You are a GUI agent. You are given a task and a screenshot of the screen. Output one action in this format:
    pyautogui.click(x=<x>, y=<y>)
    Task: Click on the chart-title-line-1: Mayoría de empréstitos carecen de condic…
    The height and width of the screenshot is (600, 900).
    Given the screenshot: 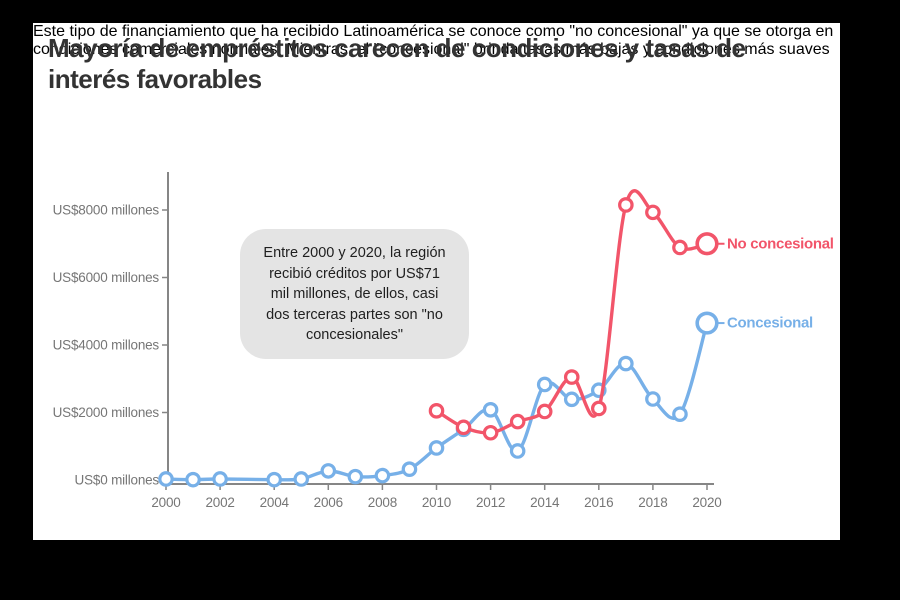 What is the action you would take?
    pyautogui.click(x=397, y=48)
    